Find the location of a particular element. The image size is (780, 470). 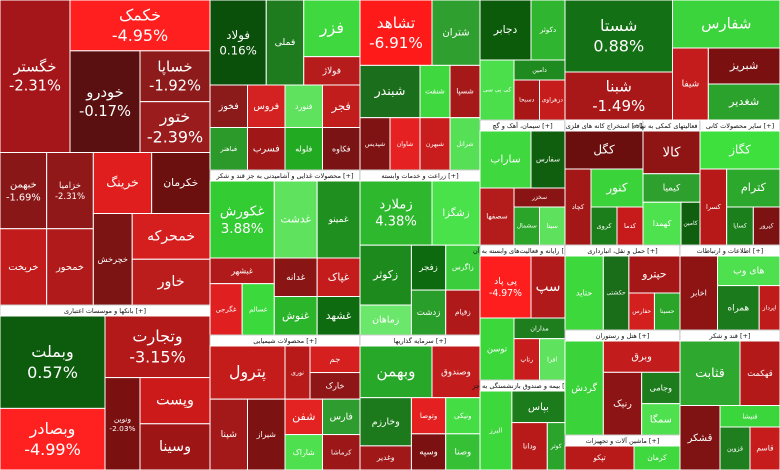

tile-name: خمحرکه is located at coordinates (171, 236).